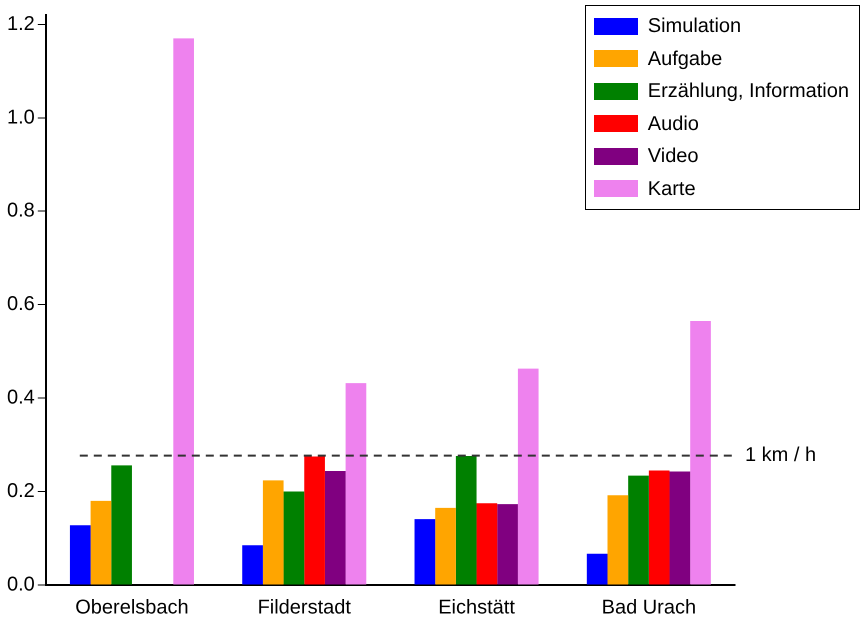 Image resolution: width=862 pixels, height=627 pixels. Describe the element at coordinates (673, 156) in the screenshot. I see `legend-label: Video` at that location.